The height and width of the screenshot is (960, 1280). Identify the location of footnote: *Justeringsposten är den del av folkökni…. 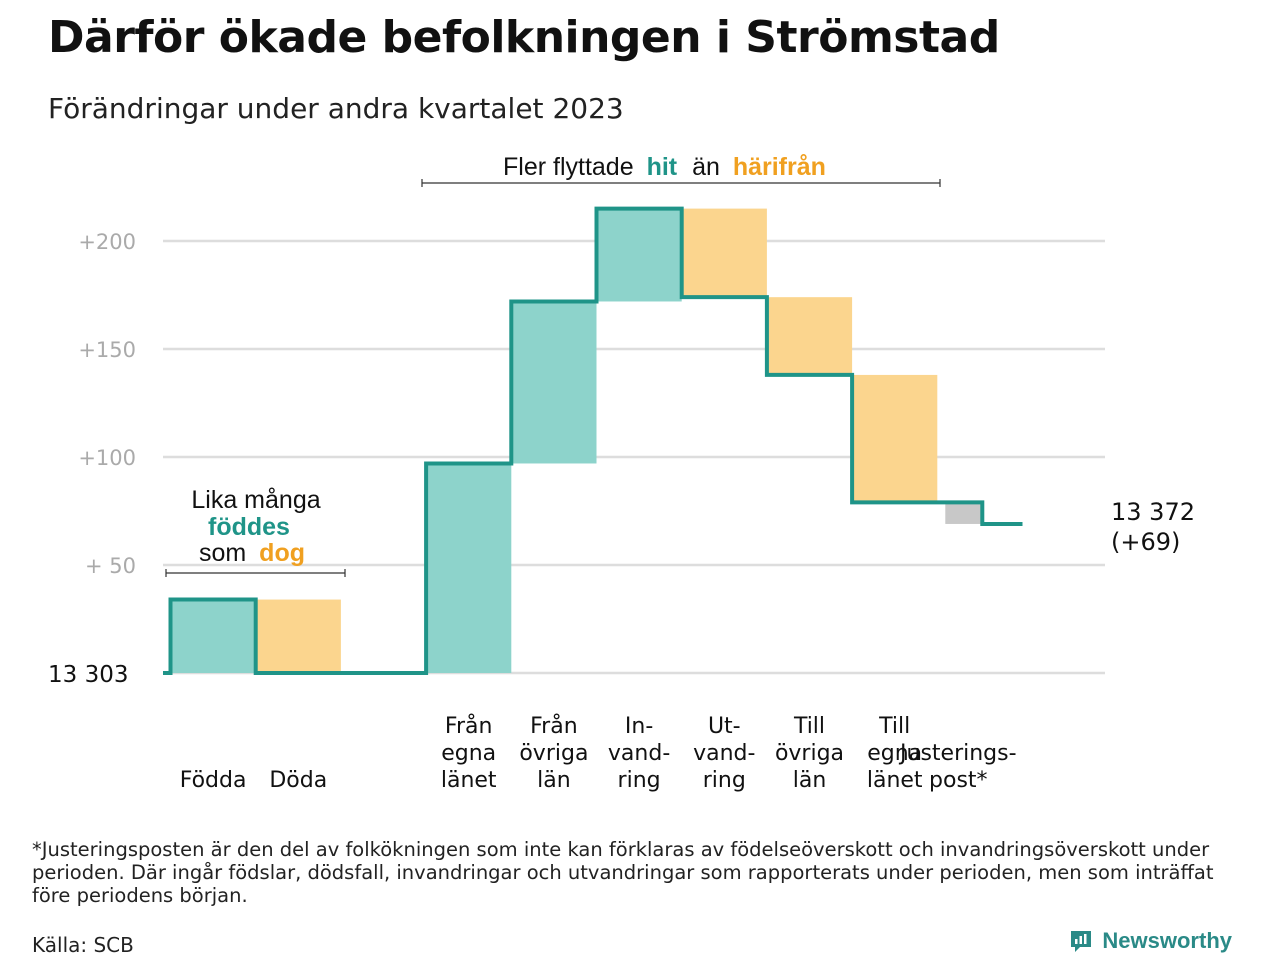
(623, 872).